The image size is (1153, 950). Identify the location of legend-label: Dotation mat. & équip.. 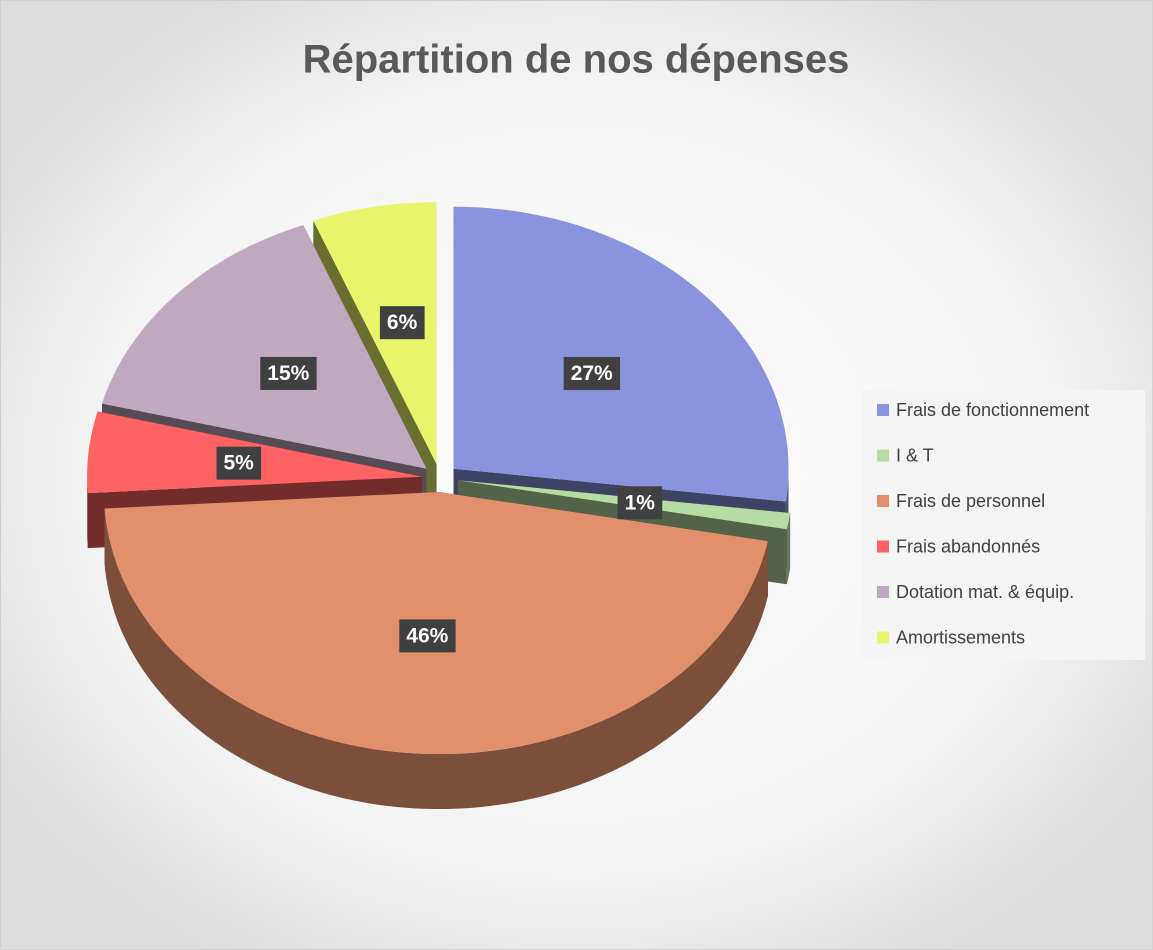
(985, 592).